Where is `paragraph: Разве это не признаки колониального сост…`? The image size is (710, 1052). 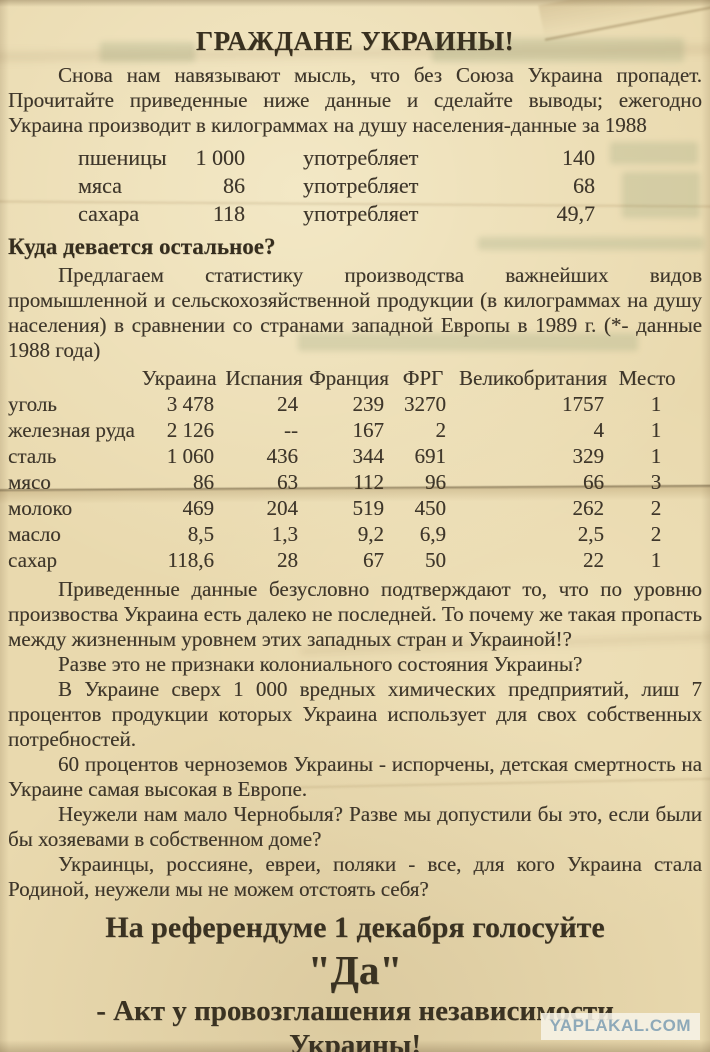
paragraph: Разве это не признаки колониального сост… is located at coordinates (320, 664).